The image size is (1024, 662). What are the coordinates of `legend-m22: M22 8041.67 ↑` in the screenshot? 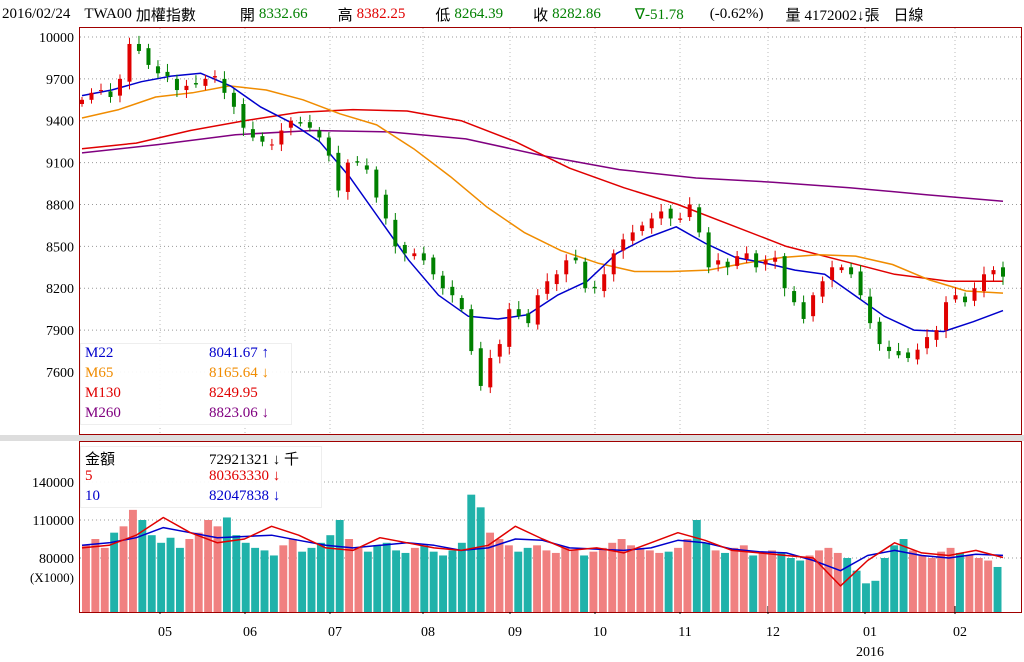 It's located at (177, 353).